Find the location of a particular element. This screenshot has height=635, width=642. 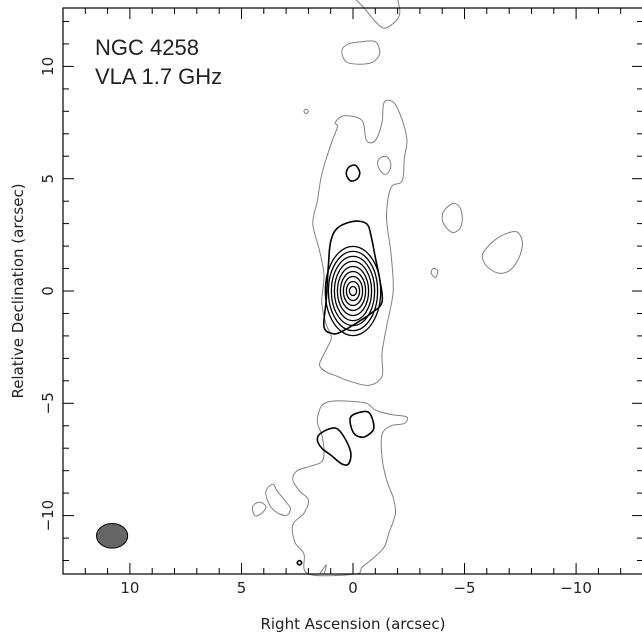

core-contour-rings is located at coordinates (353, 291).